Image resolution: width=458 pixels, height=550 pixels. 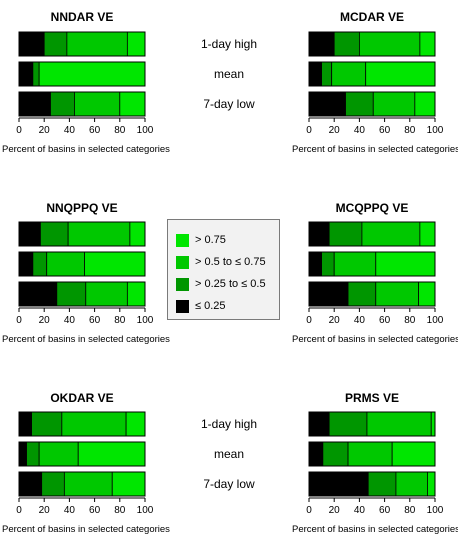 What do you see at coordinates (81, 208) in the screenshot?
I see `panel-title: NNQPPQ VE` at bounding box center [81, 208].